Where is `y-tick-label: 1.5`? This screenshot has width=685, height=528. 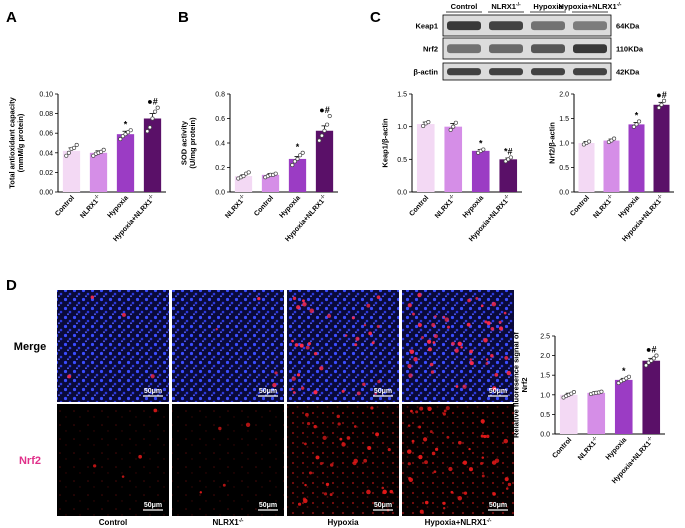
y-tick-label: 1.5 is located at coordinates (402, 95).